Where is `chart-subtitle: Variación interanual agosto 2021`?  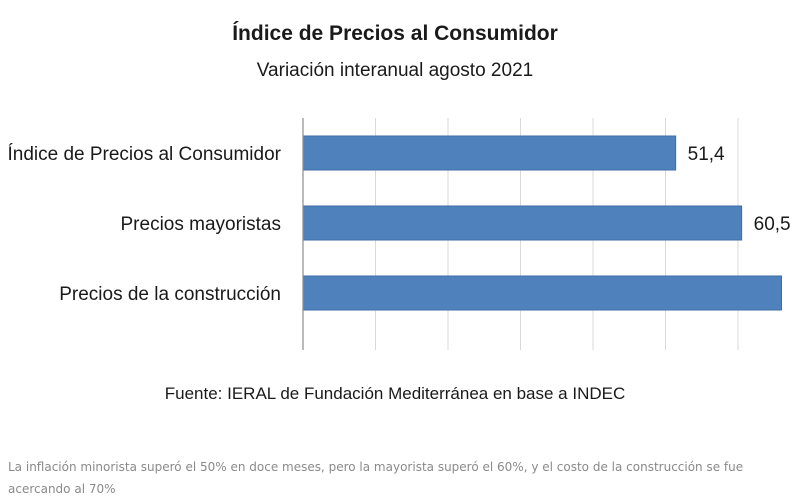 chart-subtitle: Variación interanual agosto 2021 is located at coordinates (395, 70).